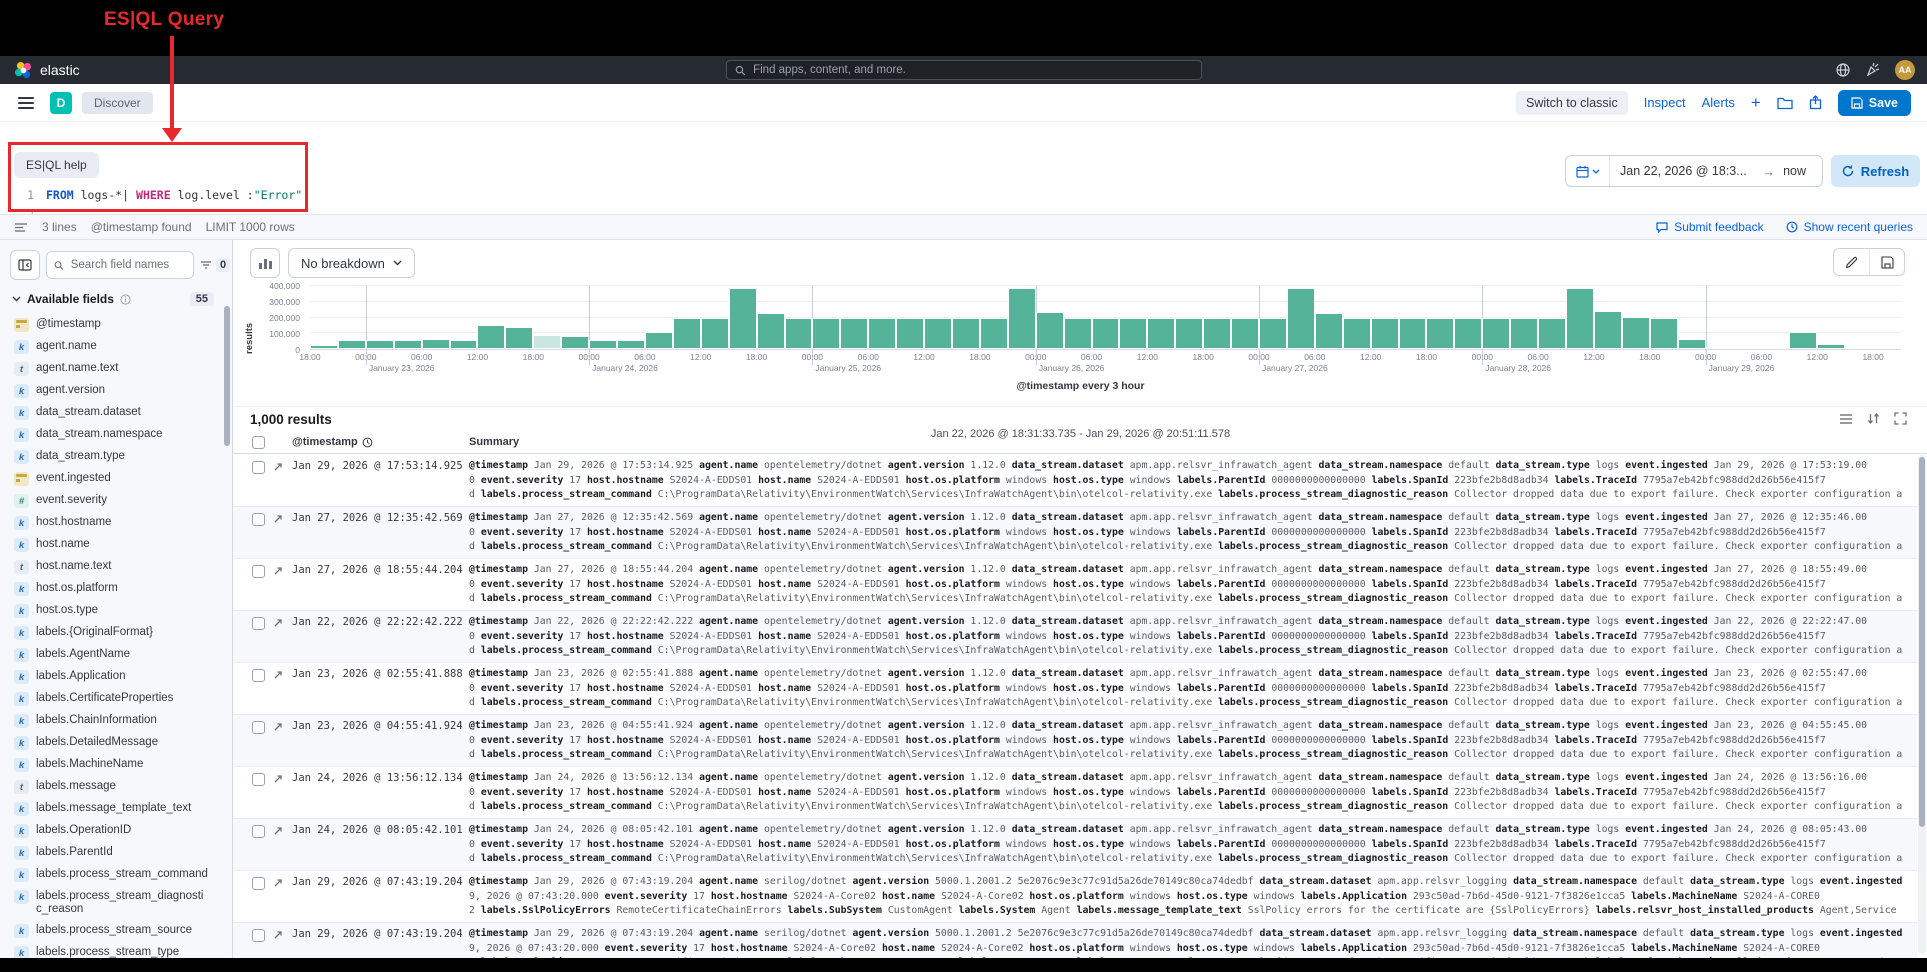  Describe the element at coordinates (227, 376) in the screenshot. I see `sidebar-scrollbar` at that location.